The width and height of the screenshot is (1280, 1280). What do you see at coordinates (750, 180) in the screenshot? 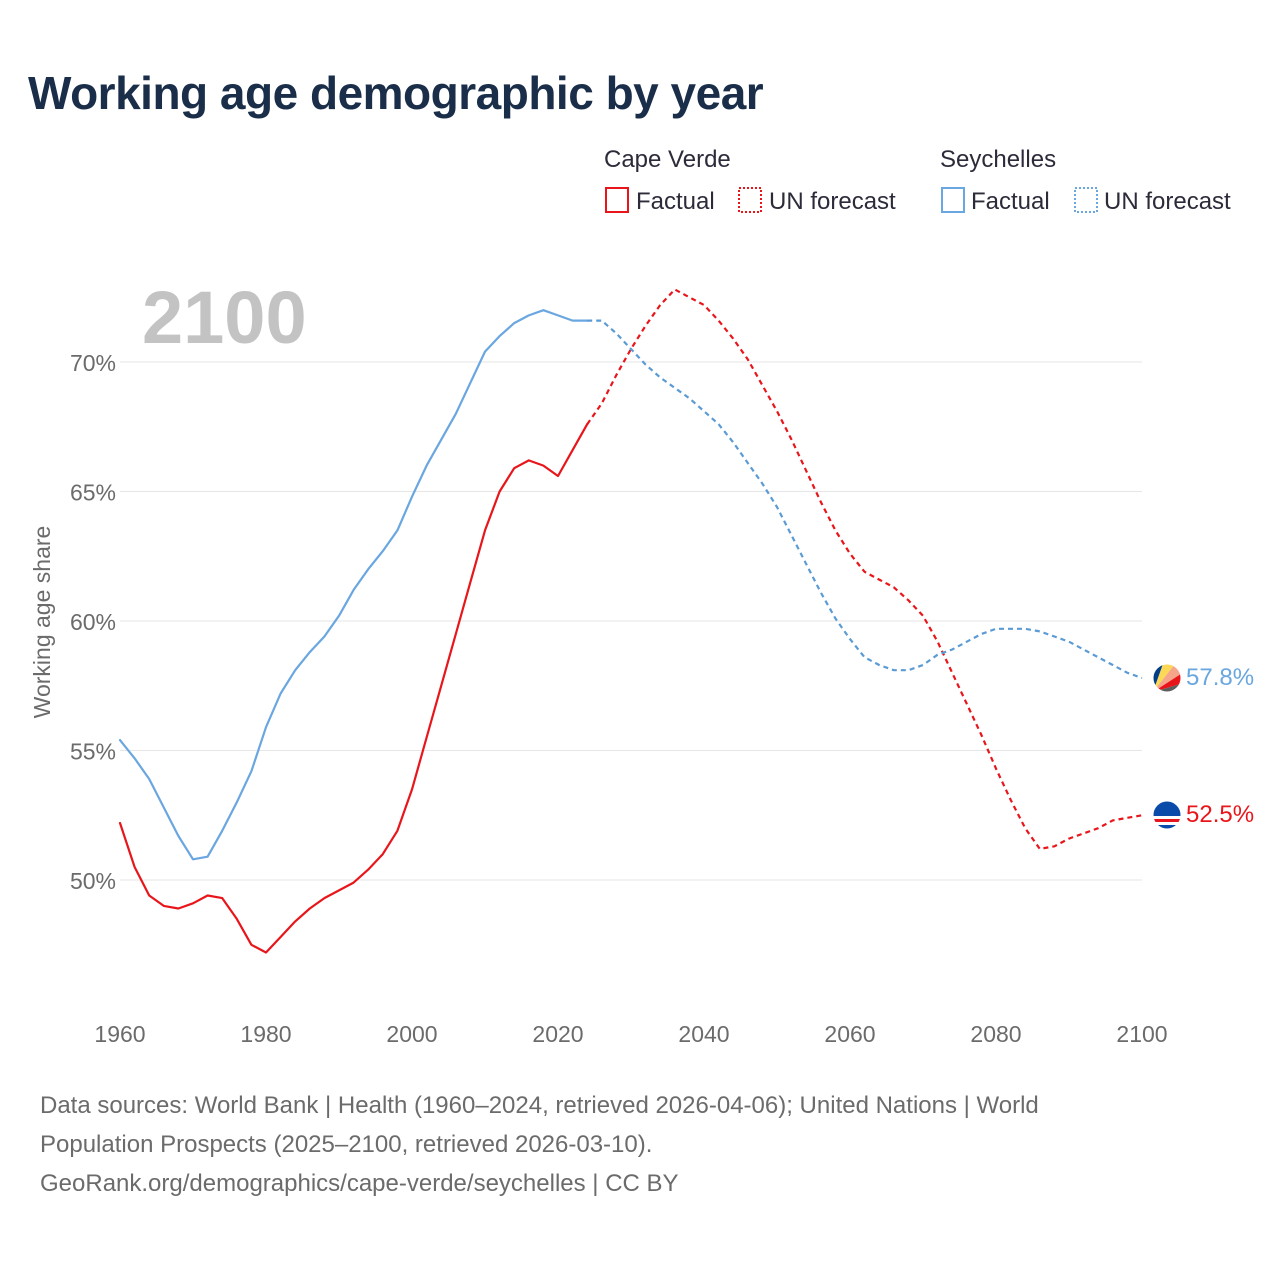
I see `legend-group-cape-verde: Cape Verde Factual UN forecast` at bounding box center [750, 180].